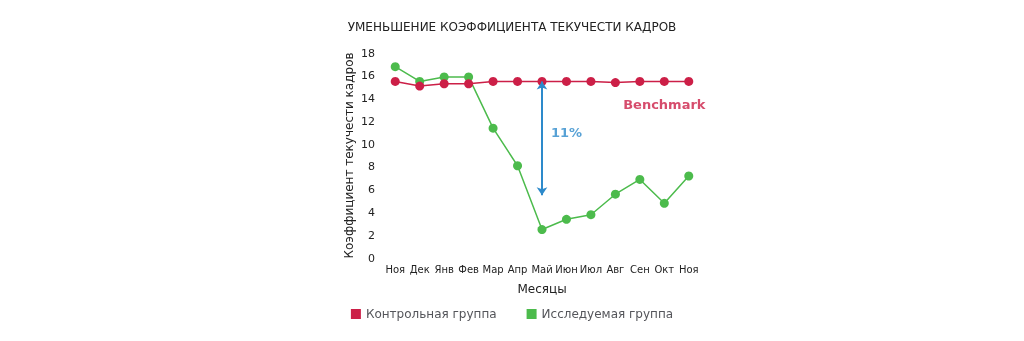 The image size is (1024, 341). Describe the element at coordinates (664, 104) in the screenshot. I see `annotation: Benchmark` at that location.